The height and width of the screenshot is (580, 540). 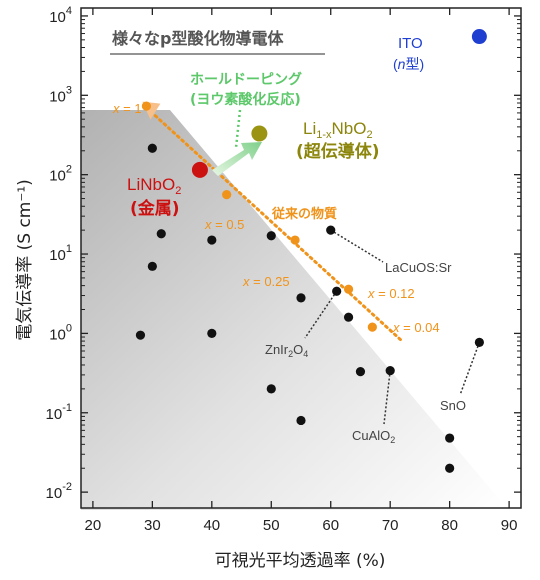 What do you see at coordinates (198, 38) in the screenshot?
I see `chart-title: 様々なp型酸化物導電体` at bounding box center [198, 38].